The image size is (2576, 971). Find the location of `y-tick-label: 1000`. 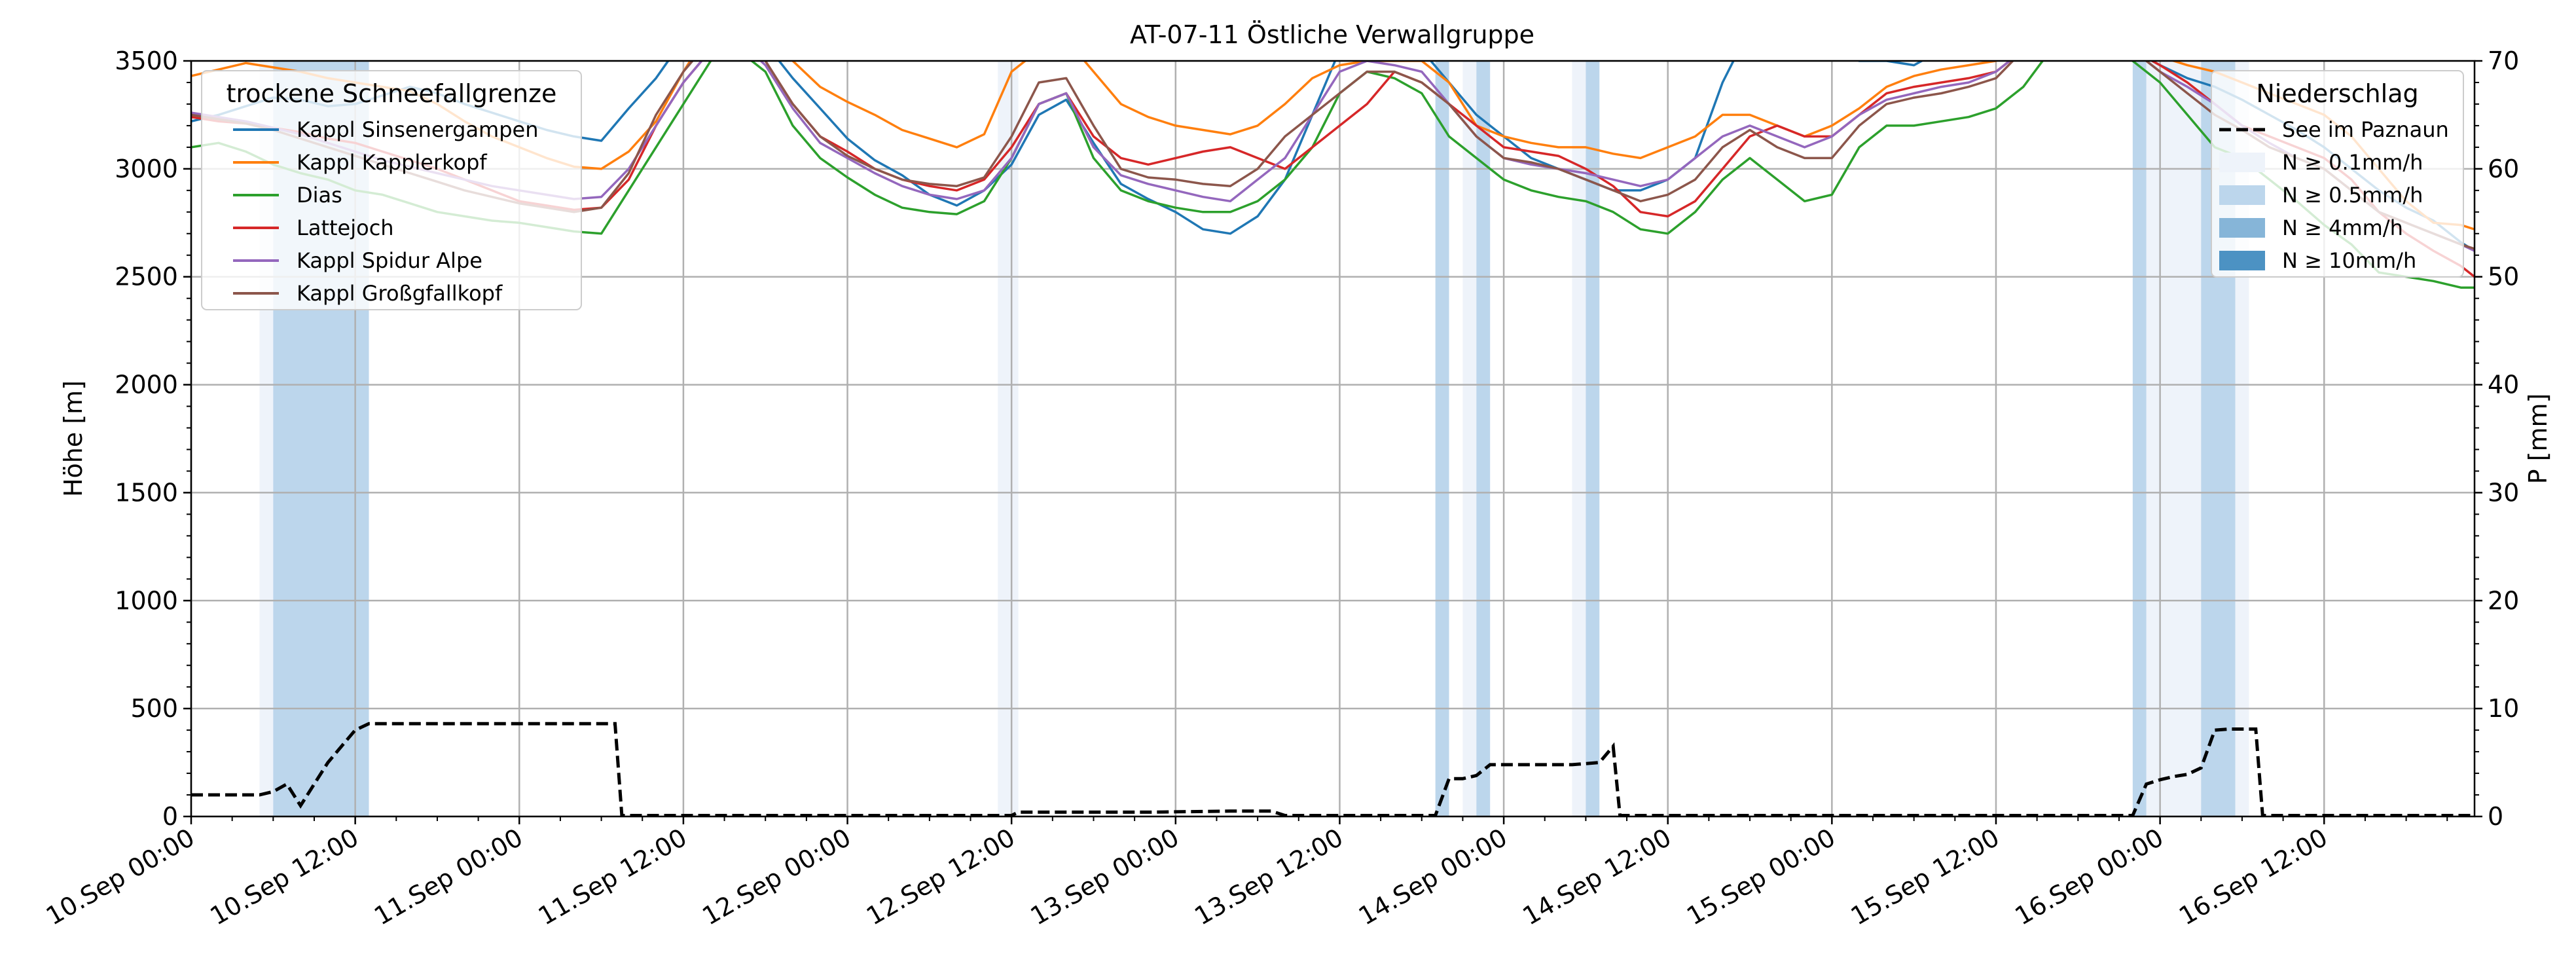

y-tick-label: 1000 is located at coordinates (146, 600).